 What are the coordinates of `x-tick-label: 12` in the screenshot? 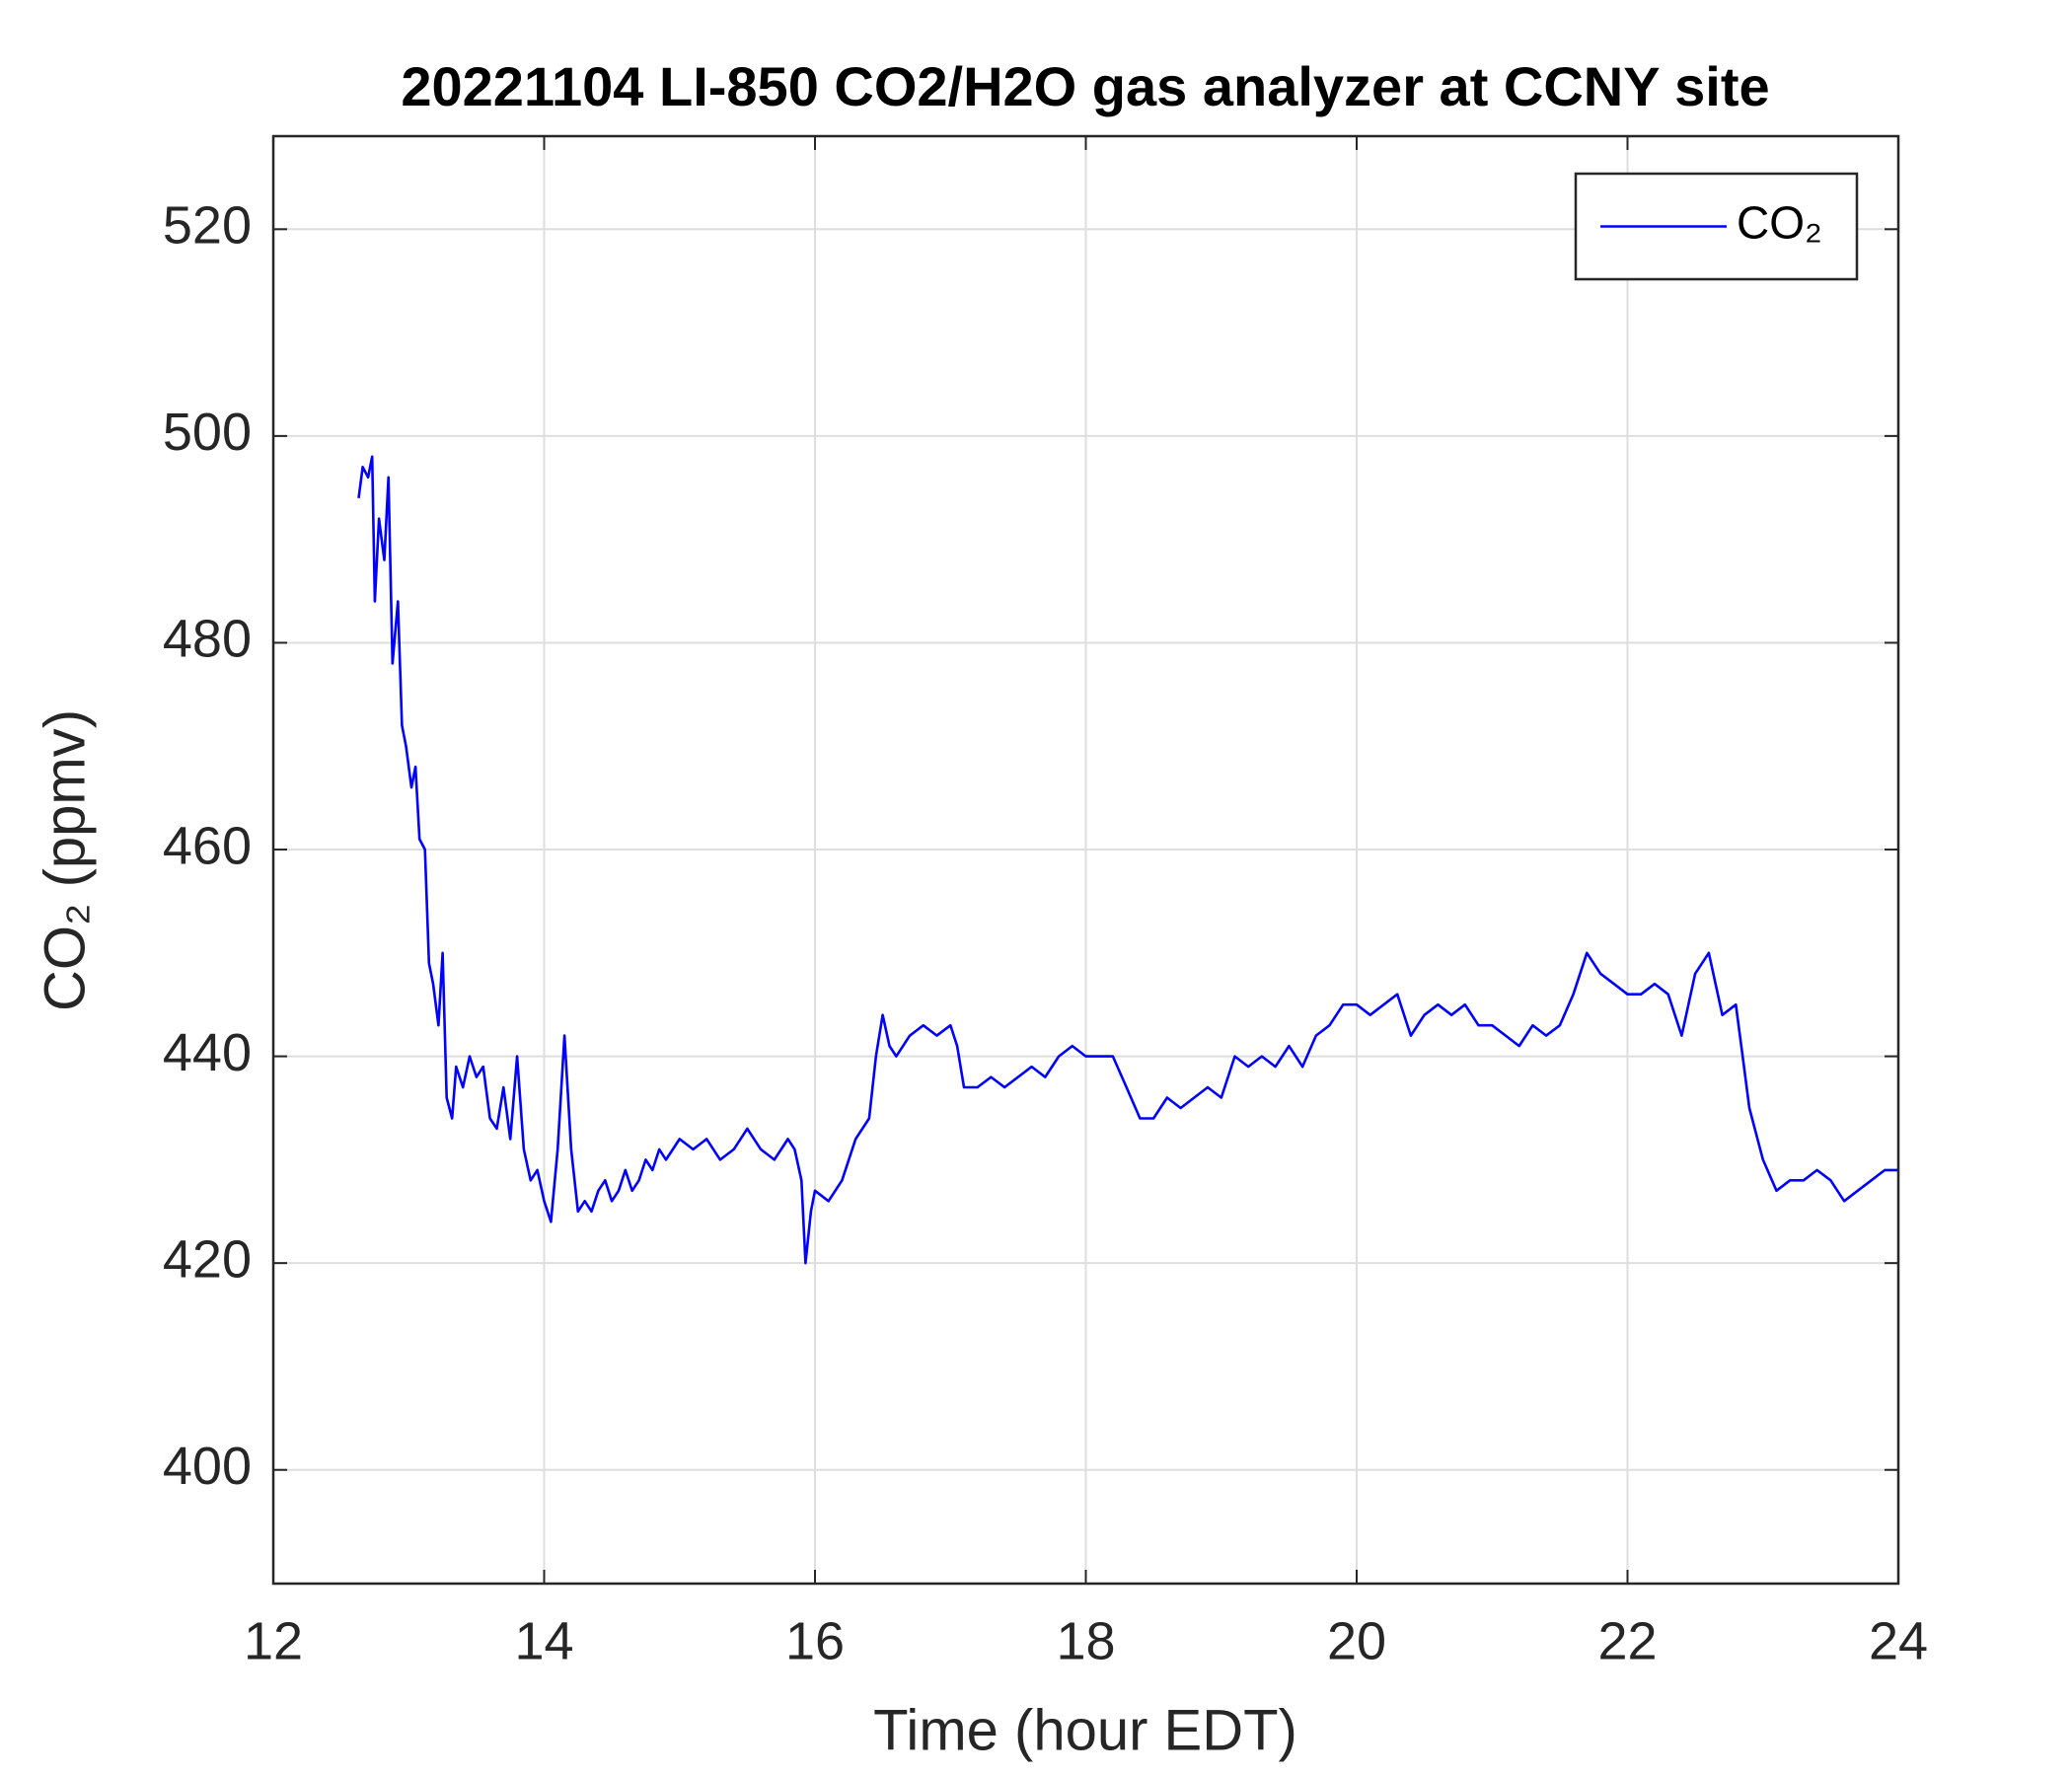 It's located at (274, 1640).